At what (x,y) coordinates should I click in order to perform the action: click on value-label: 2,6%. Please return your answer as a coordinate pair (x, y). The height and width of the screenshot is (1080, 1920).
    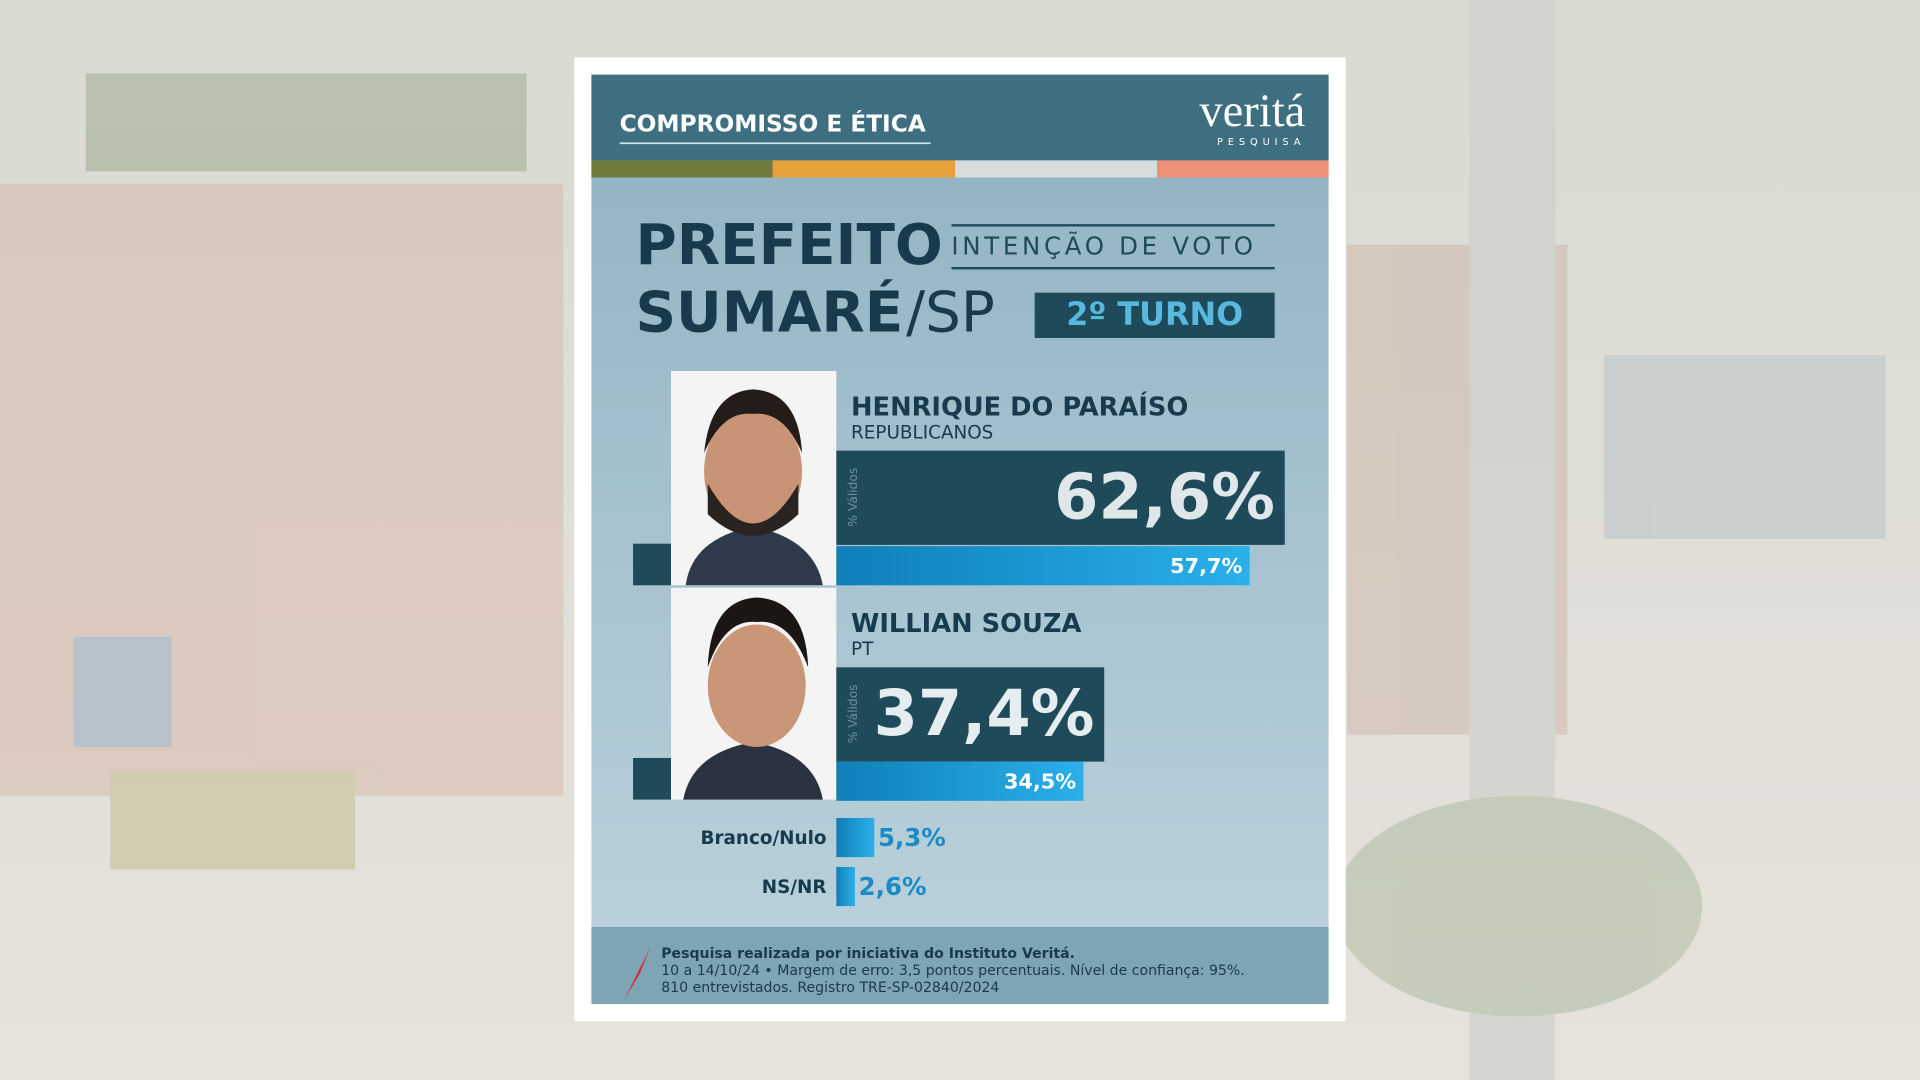
    Looking at the image, I should click on (893, 886).